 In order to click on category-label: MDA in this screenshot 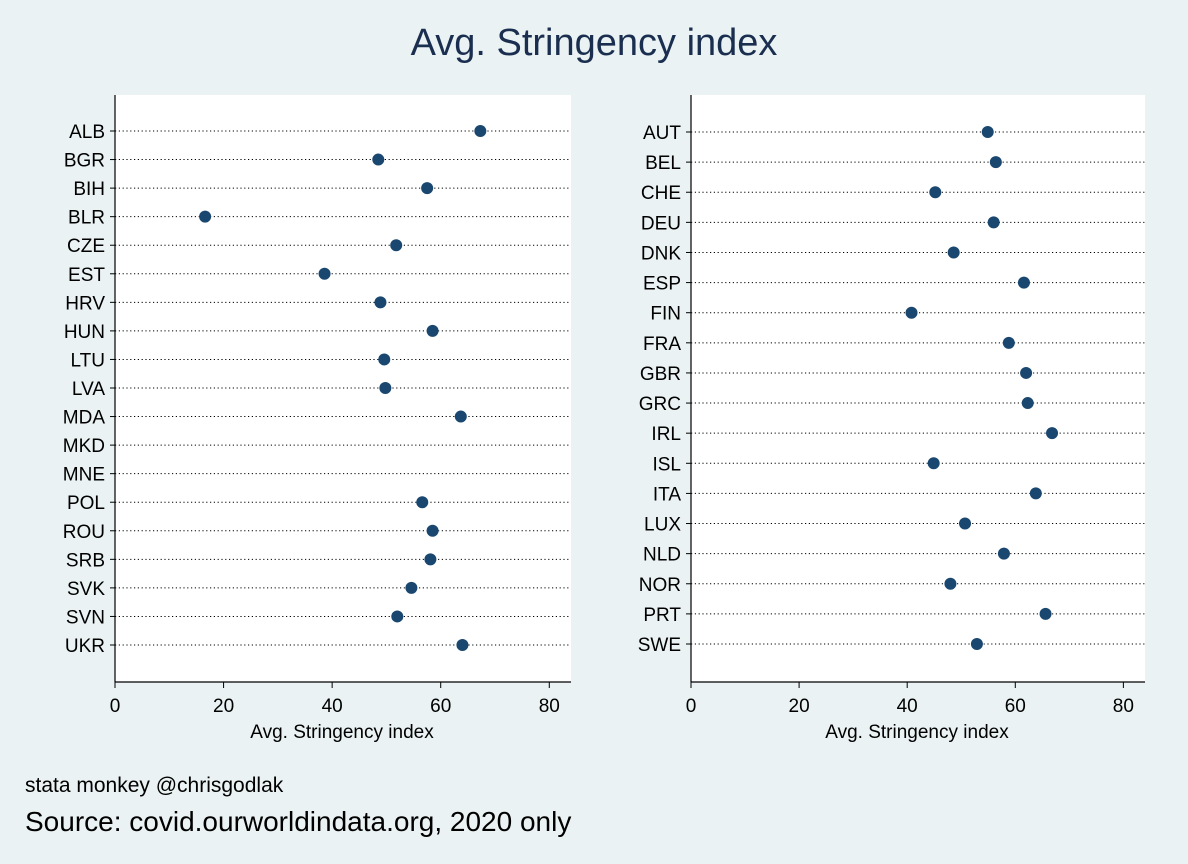, I will do `click(84, 418)`.